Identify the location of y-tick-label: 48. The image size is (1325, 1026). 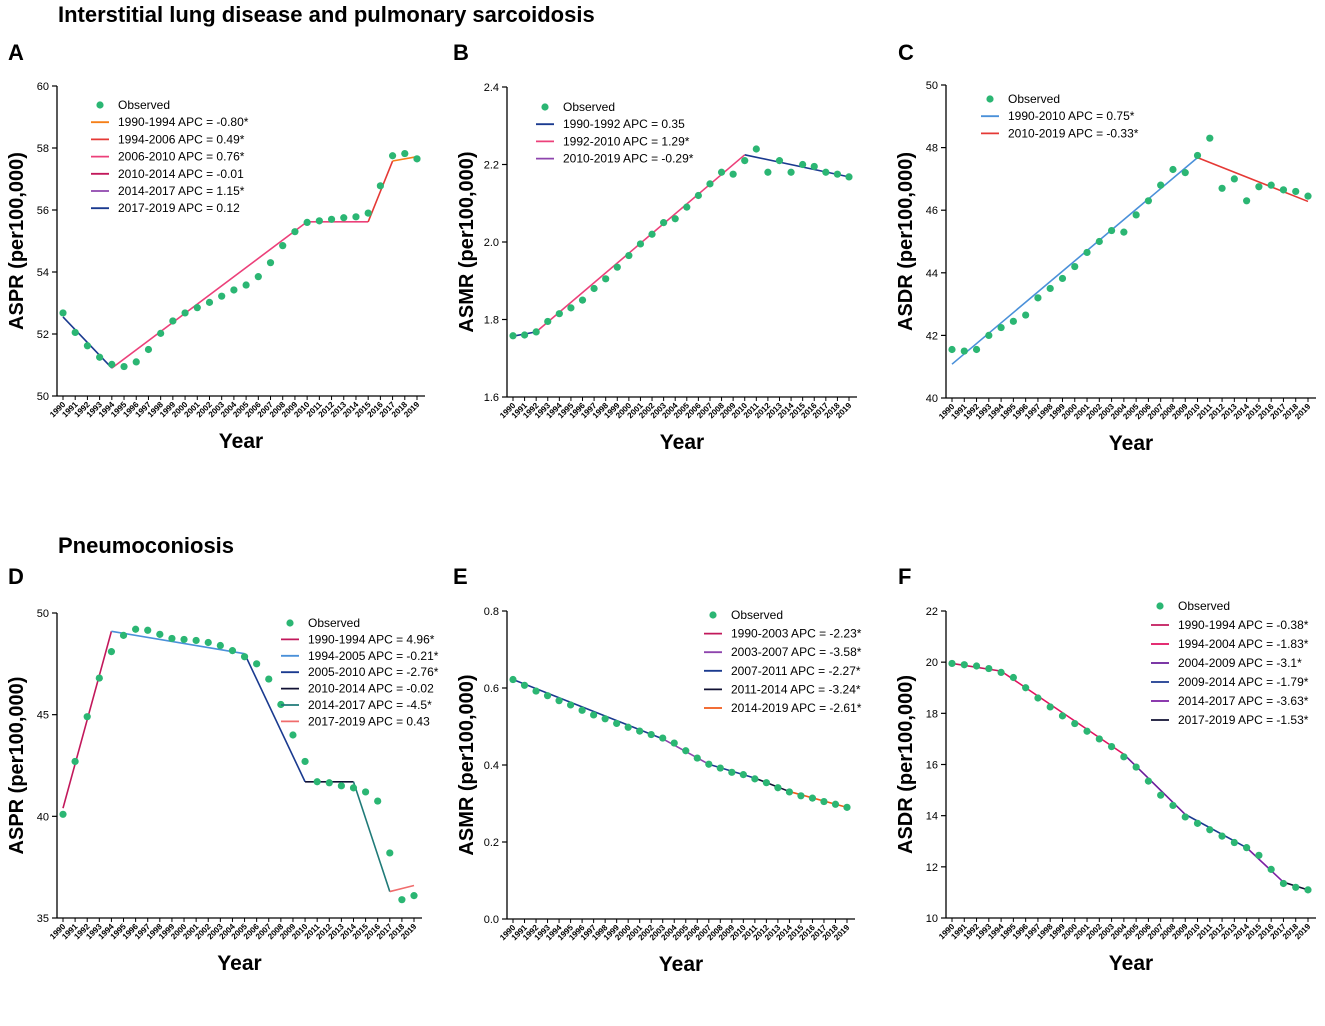
(932, 149).